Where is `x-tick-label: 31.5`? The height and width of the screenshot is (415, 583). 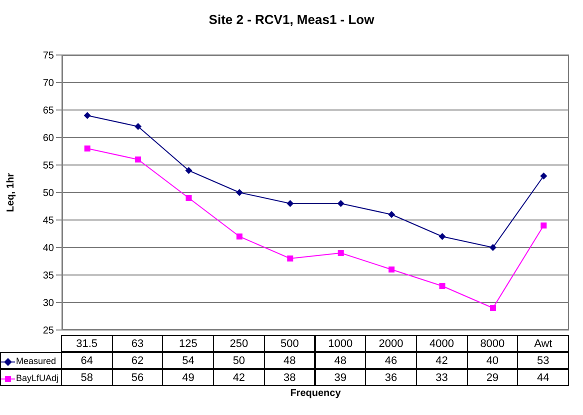
x-tick-label: 31.5 is located at coordinates (87, 343).